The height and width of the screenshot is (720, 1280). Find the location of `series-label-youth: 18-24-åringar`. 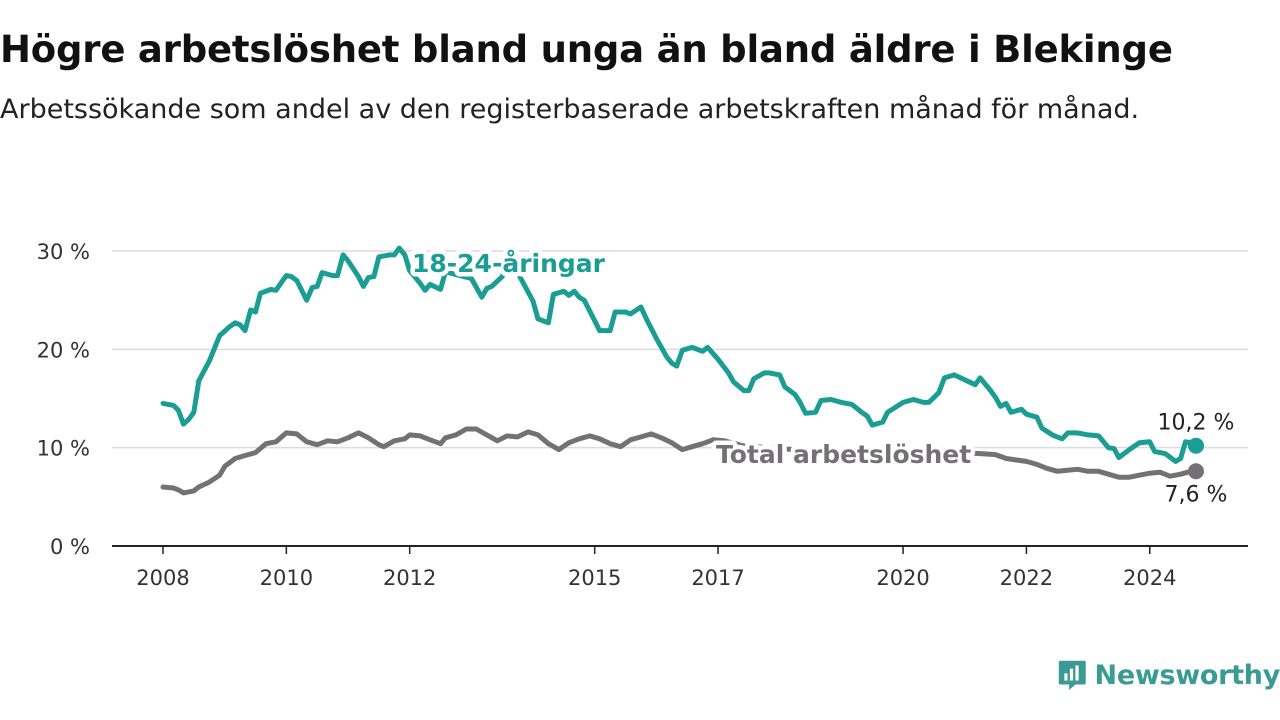

series-label-youth: 18-24-åringar is located at coordinates (509, 263).